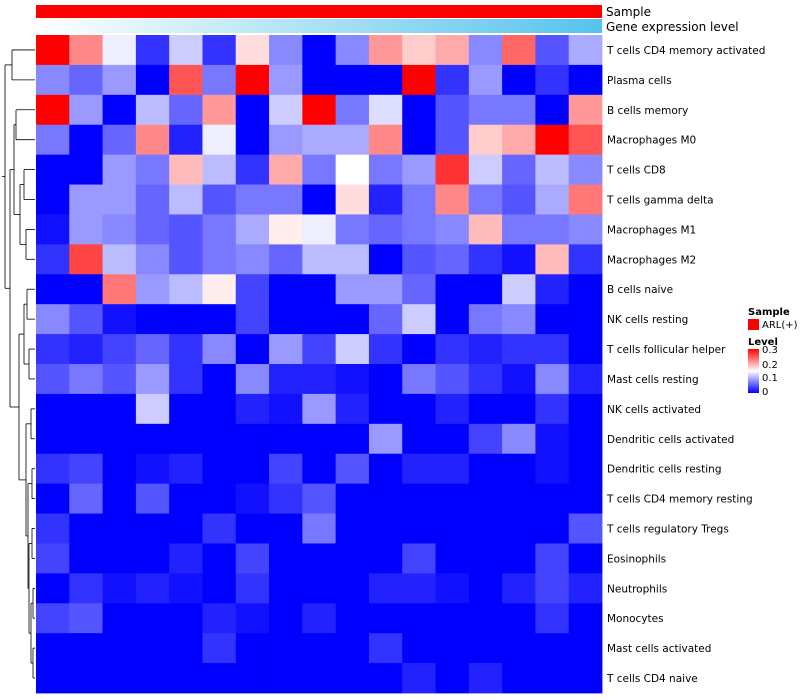 Image resolution: width=800 pixels, height=700 pixels. What do you see at coordinates (770, 365) in the screenshot?
I see `legend-tick-1: 0.2` at bounding box center [770, 365].